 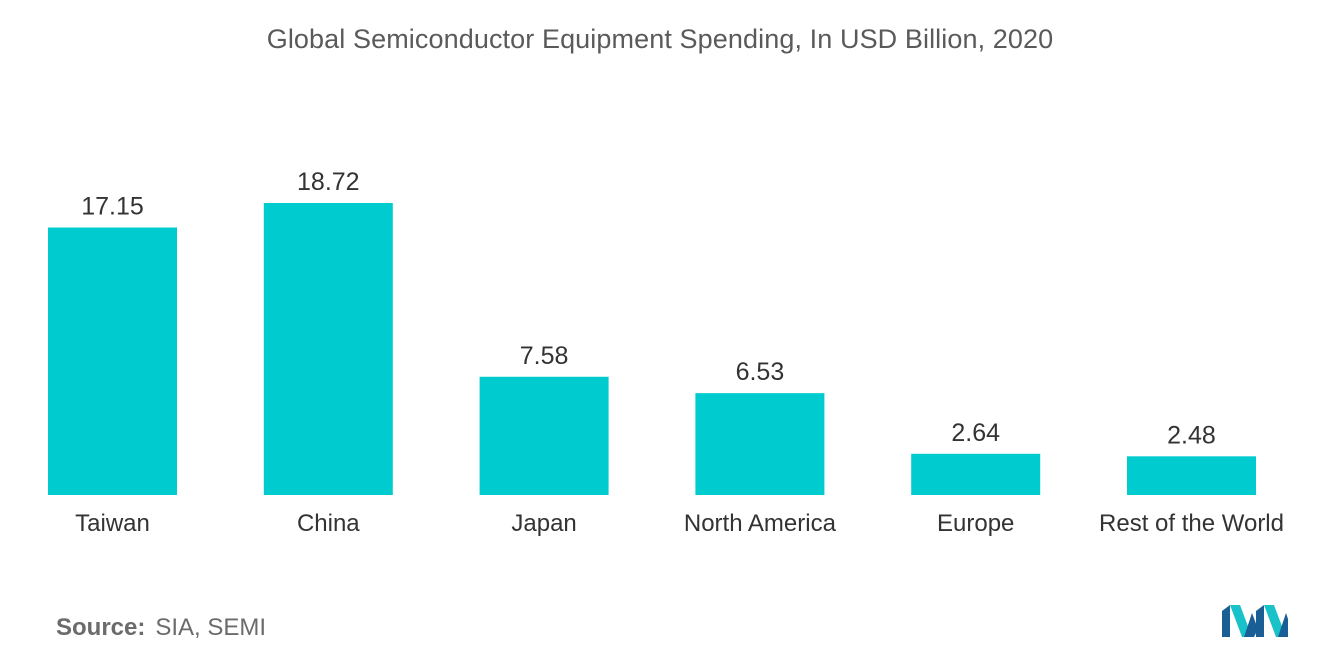 I want to click on value-label-japan: 7.58, so click(x=544, y=356).